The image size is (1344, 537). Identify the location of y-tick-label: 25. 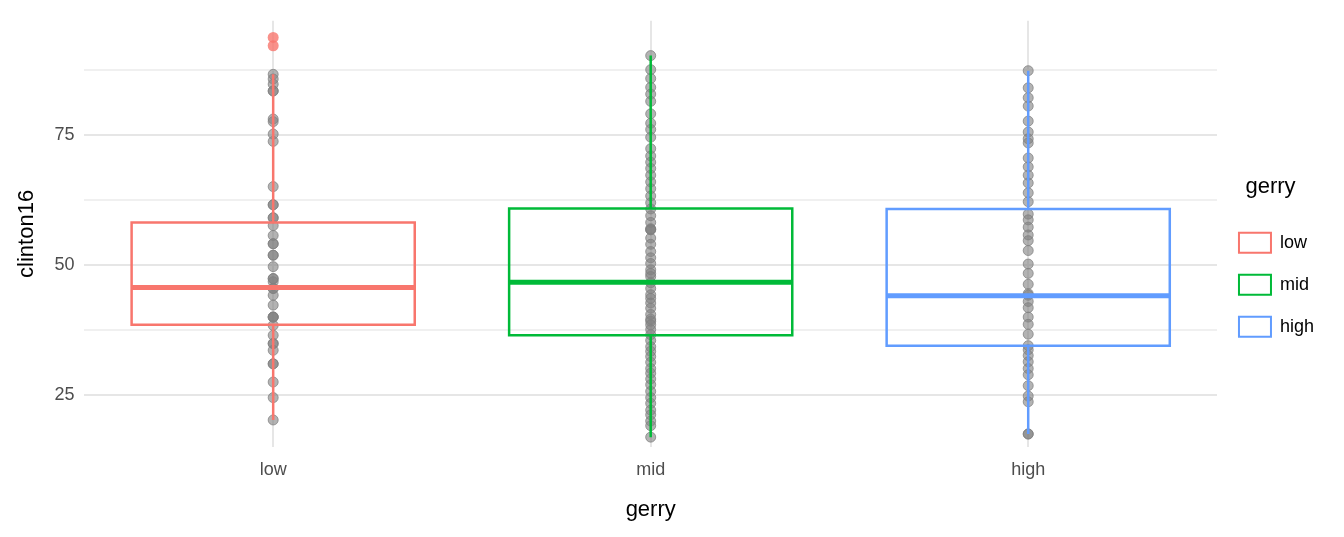
(64, 393).